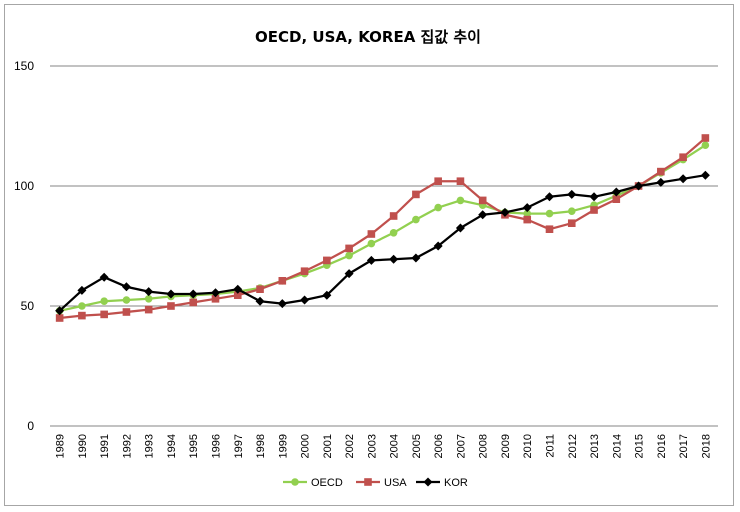  What do you see at coordinates (372, 446) in the screenshot?
I see `x-tick-label: 2003` at bounding box center [372, 446].